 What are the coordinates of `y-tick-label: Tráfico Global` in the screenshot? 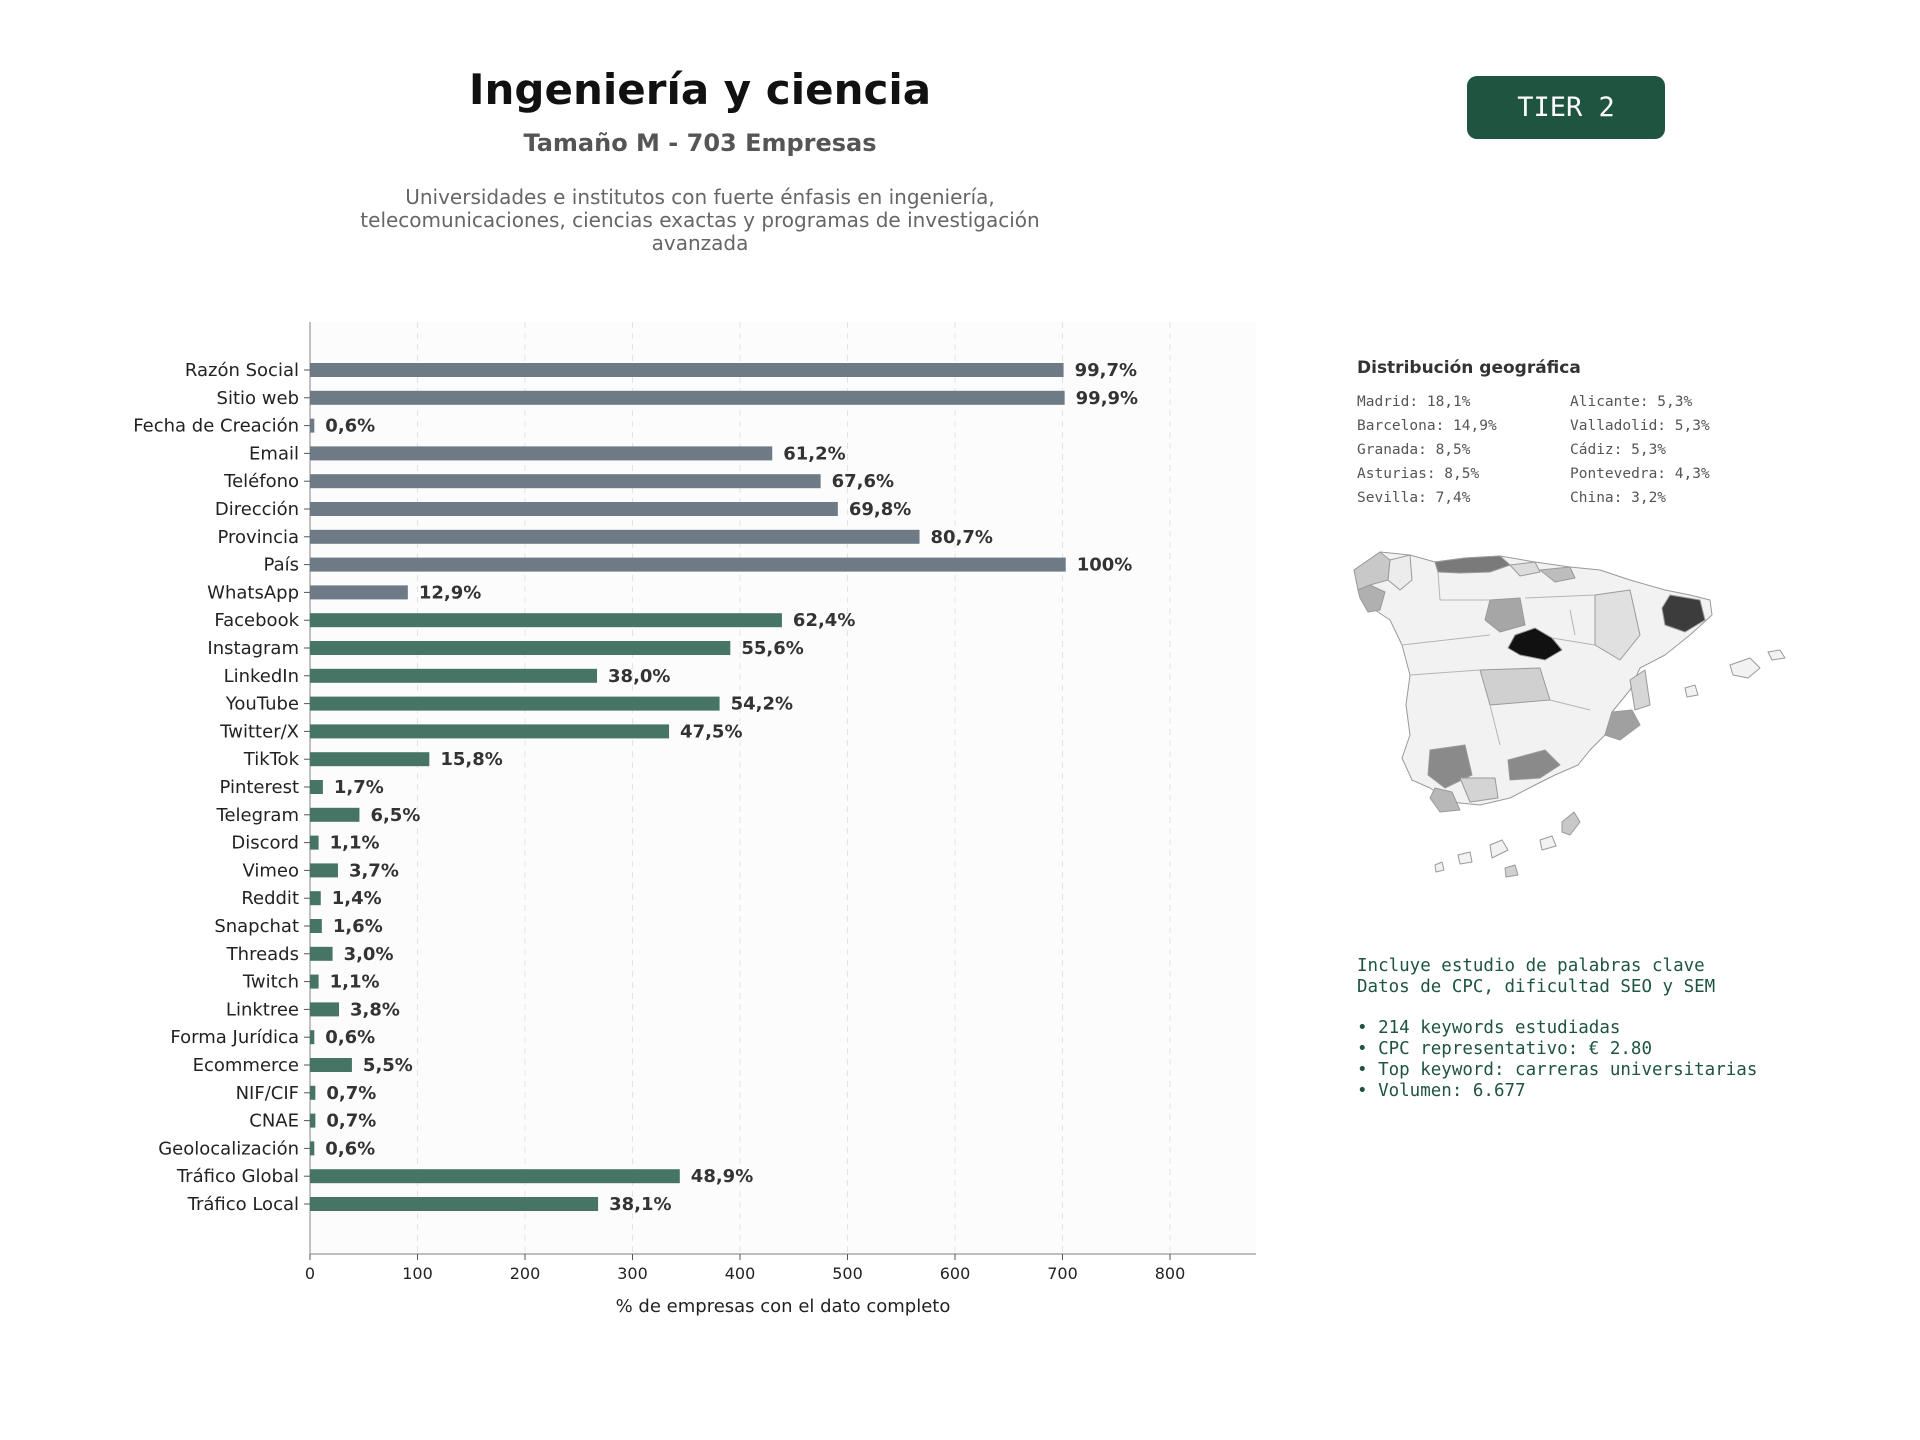 It's located at (237, 1176).